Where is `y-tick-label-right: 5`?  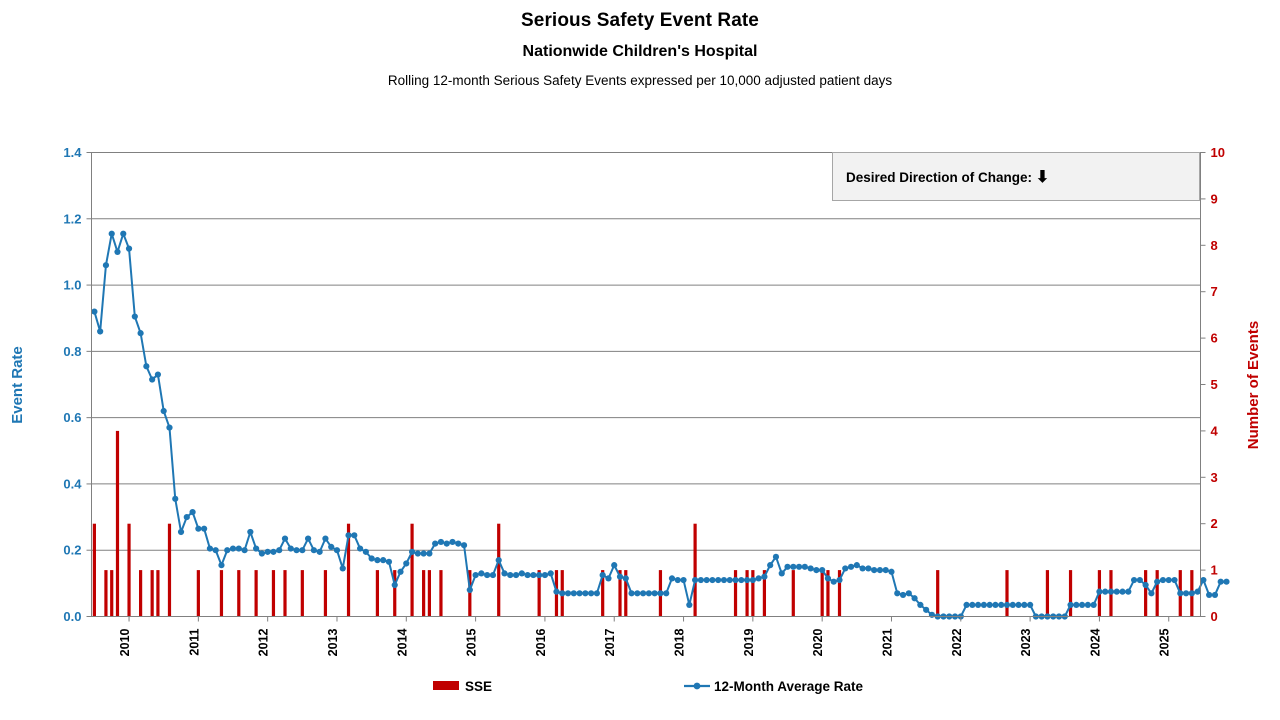 y-tick-label-right: 5 is located at coordinates (1214, 384).